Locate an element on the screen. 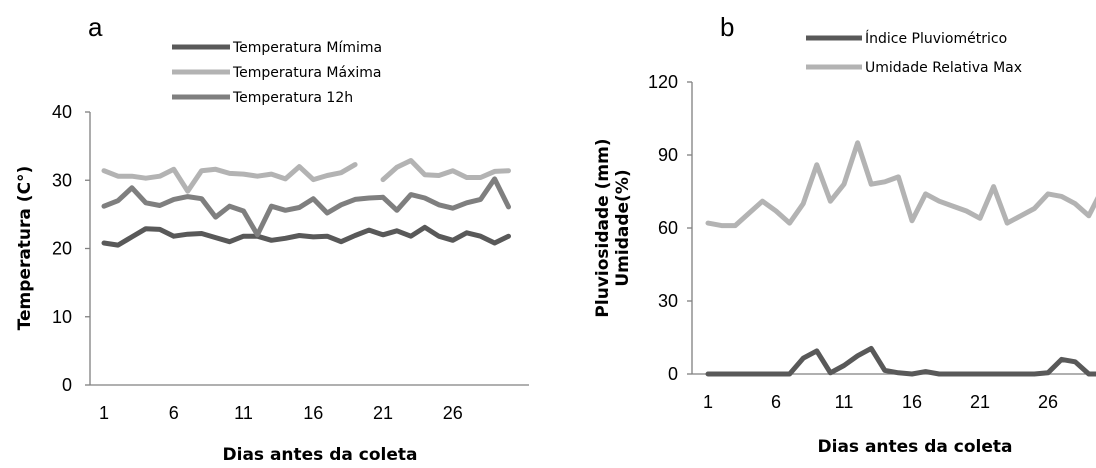  y-axis-label-b-line1: Pluviosidade (mm) is located at coordinates (603, 227).